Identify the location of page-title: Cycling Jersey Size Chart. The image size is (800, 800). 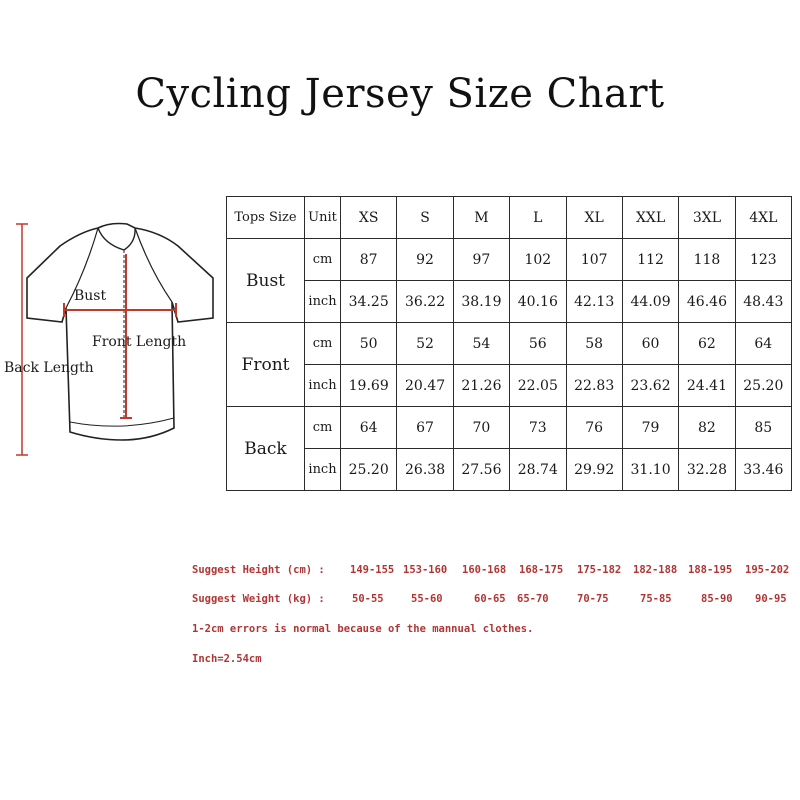
(400, 94).